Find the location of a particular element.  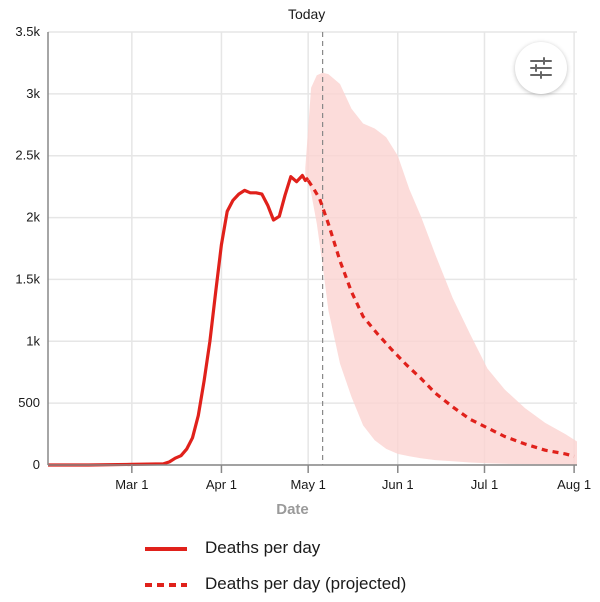

x-tick-label: Aug 1 is located at coordinates (574, 484).